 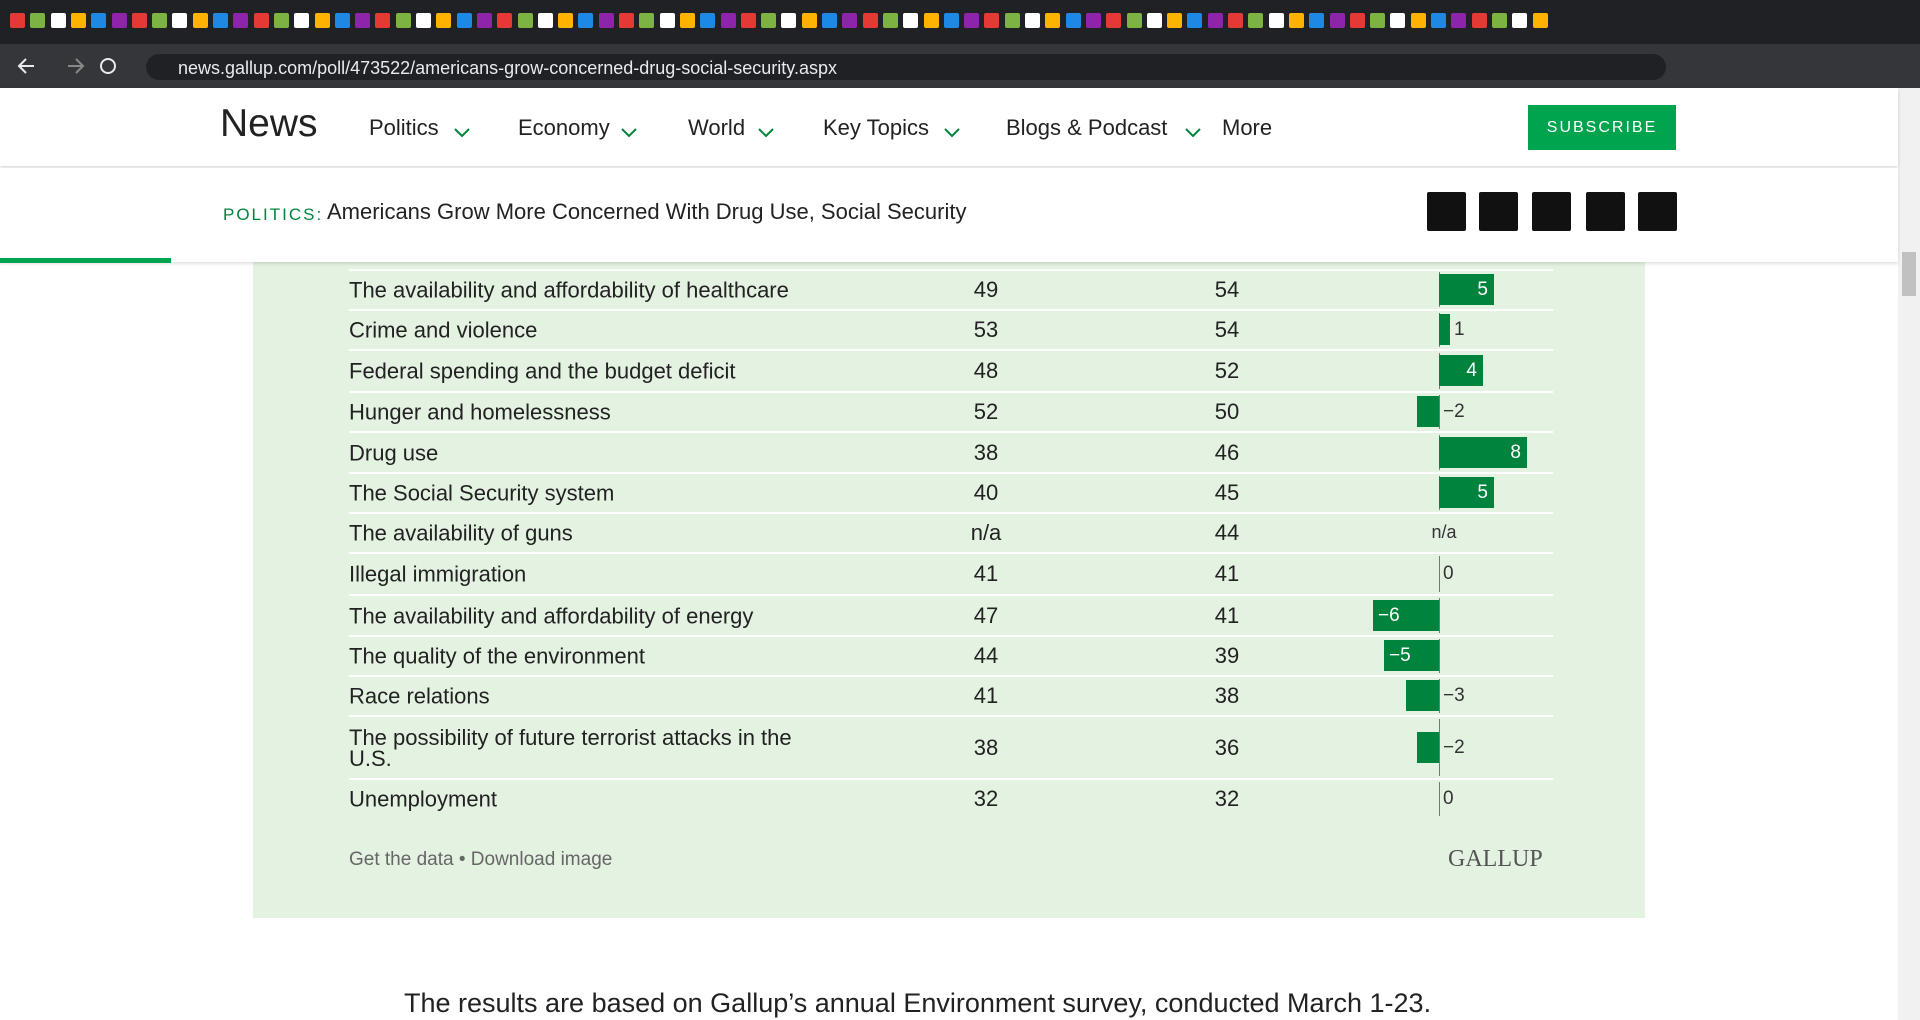 What do you see at coordinates (564, 127) in the screenshot?
I see `nav-item: Economy` at bounding box center [564, 127].